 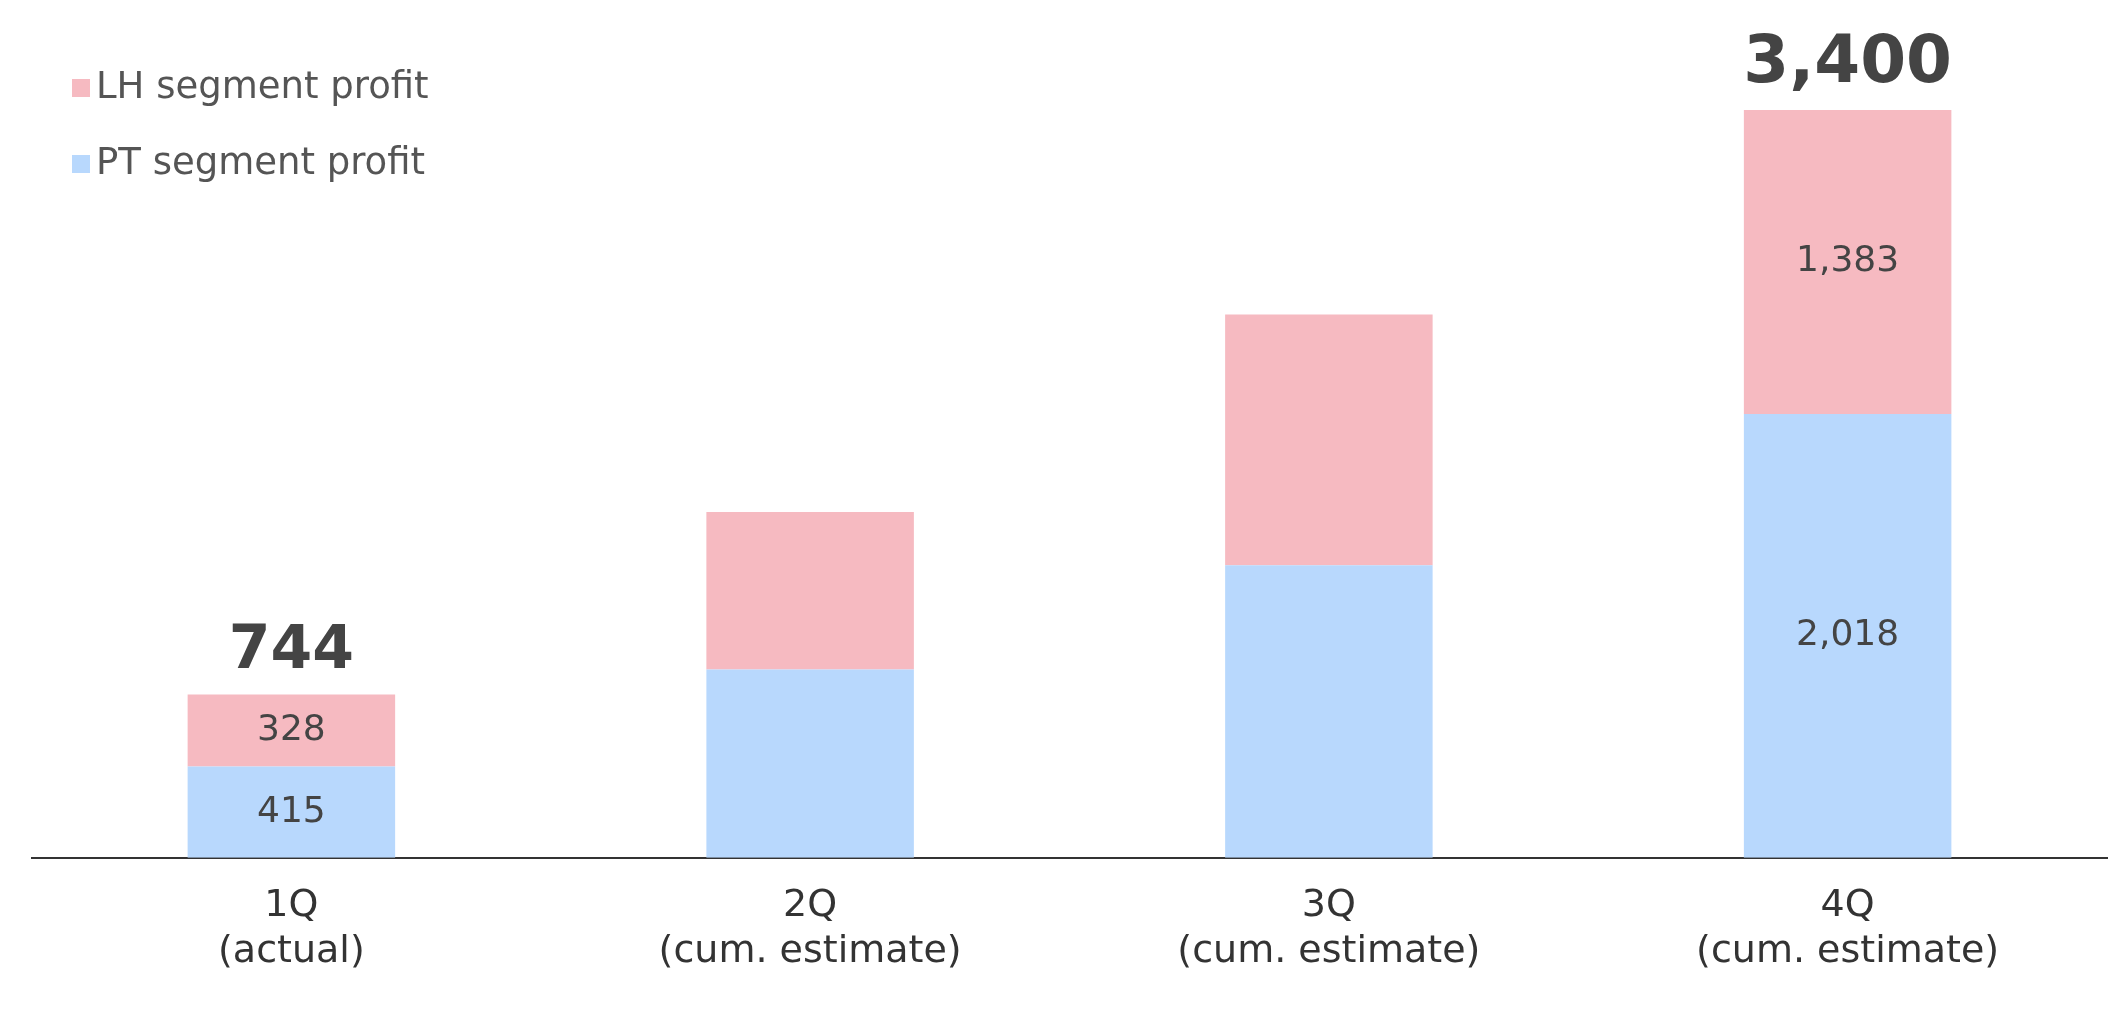 What do you see at coordinates (1848, 926) in the screenshot?
I see `x-tick-label: 4Q (cum. estimate)` at bounding box center [1848, 926].